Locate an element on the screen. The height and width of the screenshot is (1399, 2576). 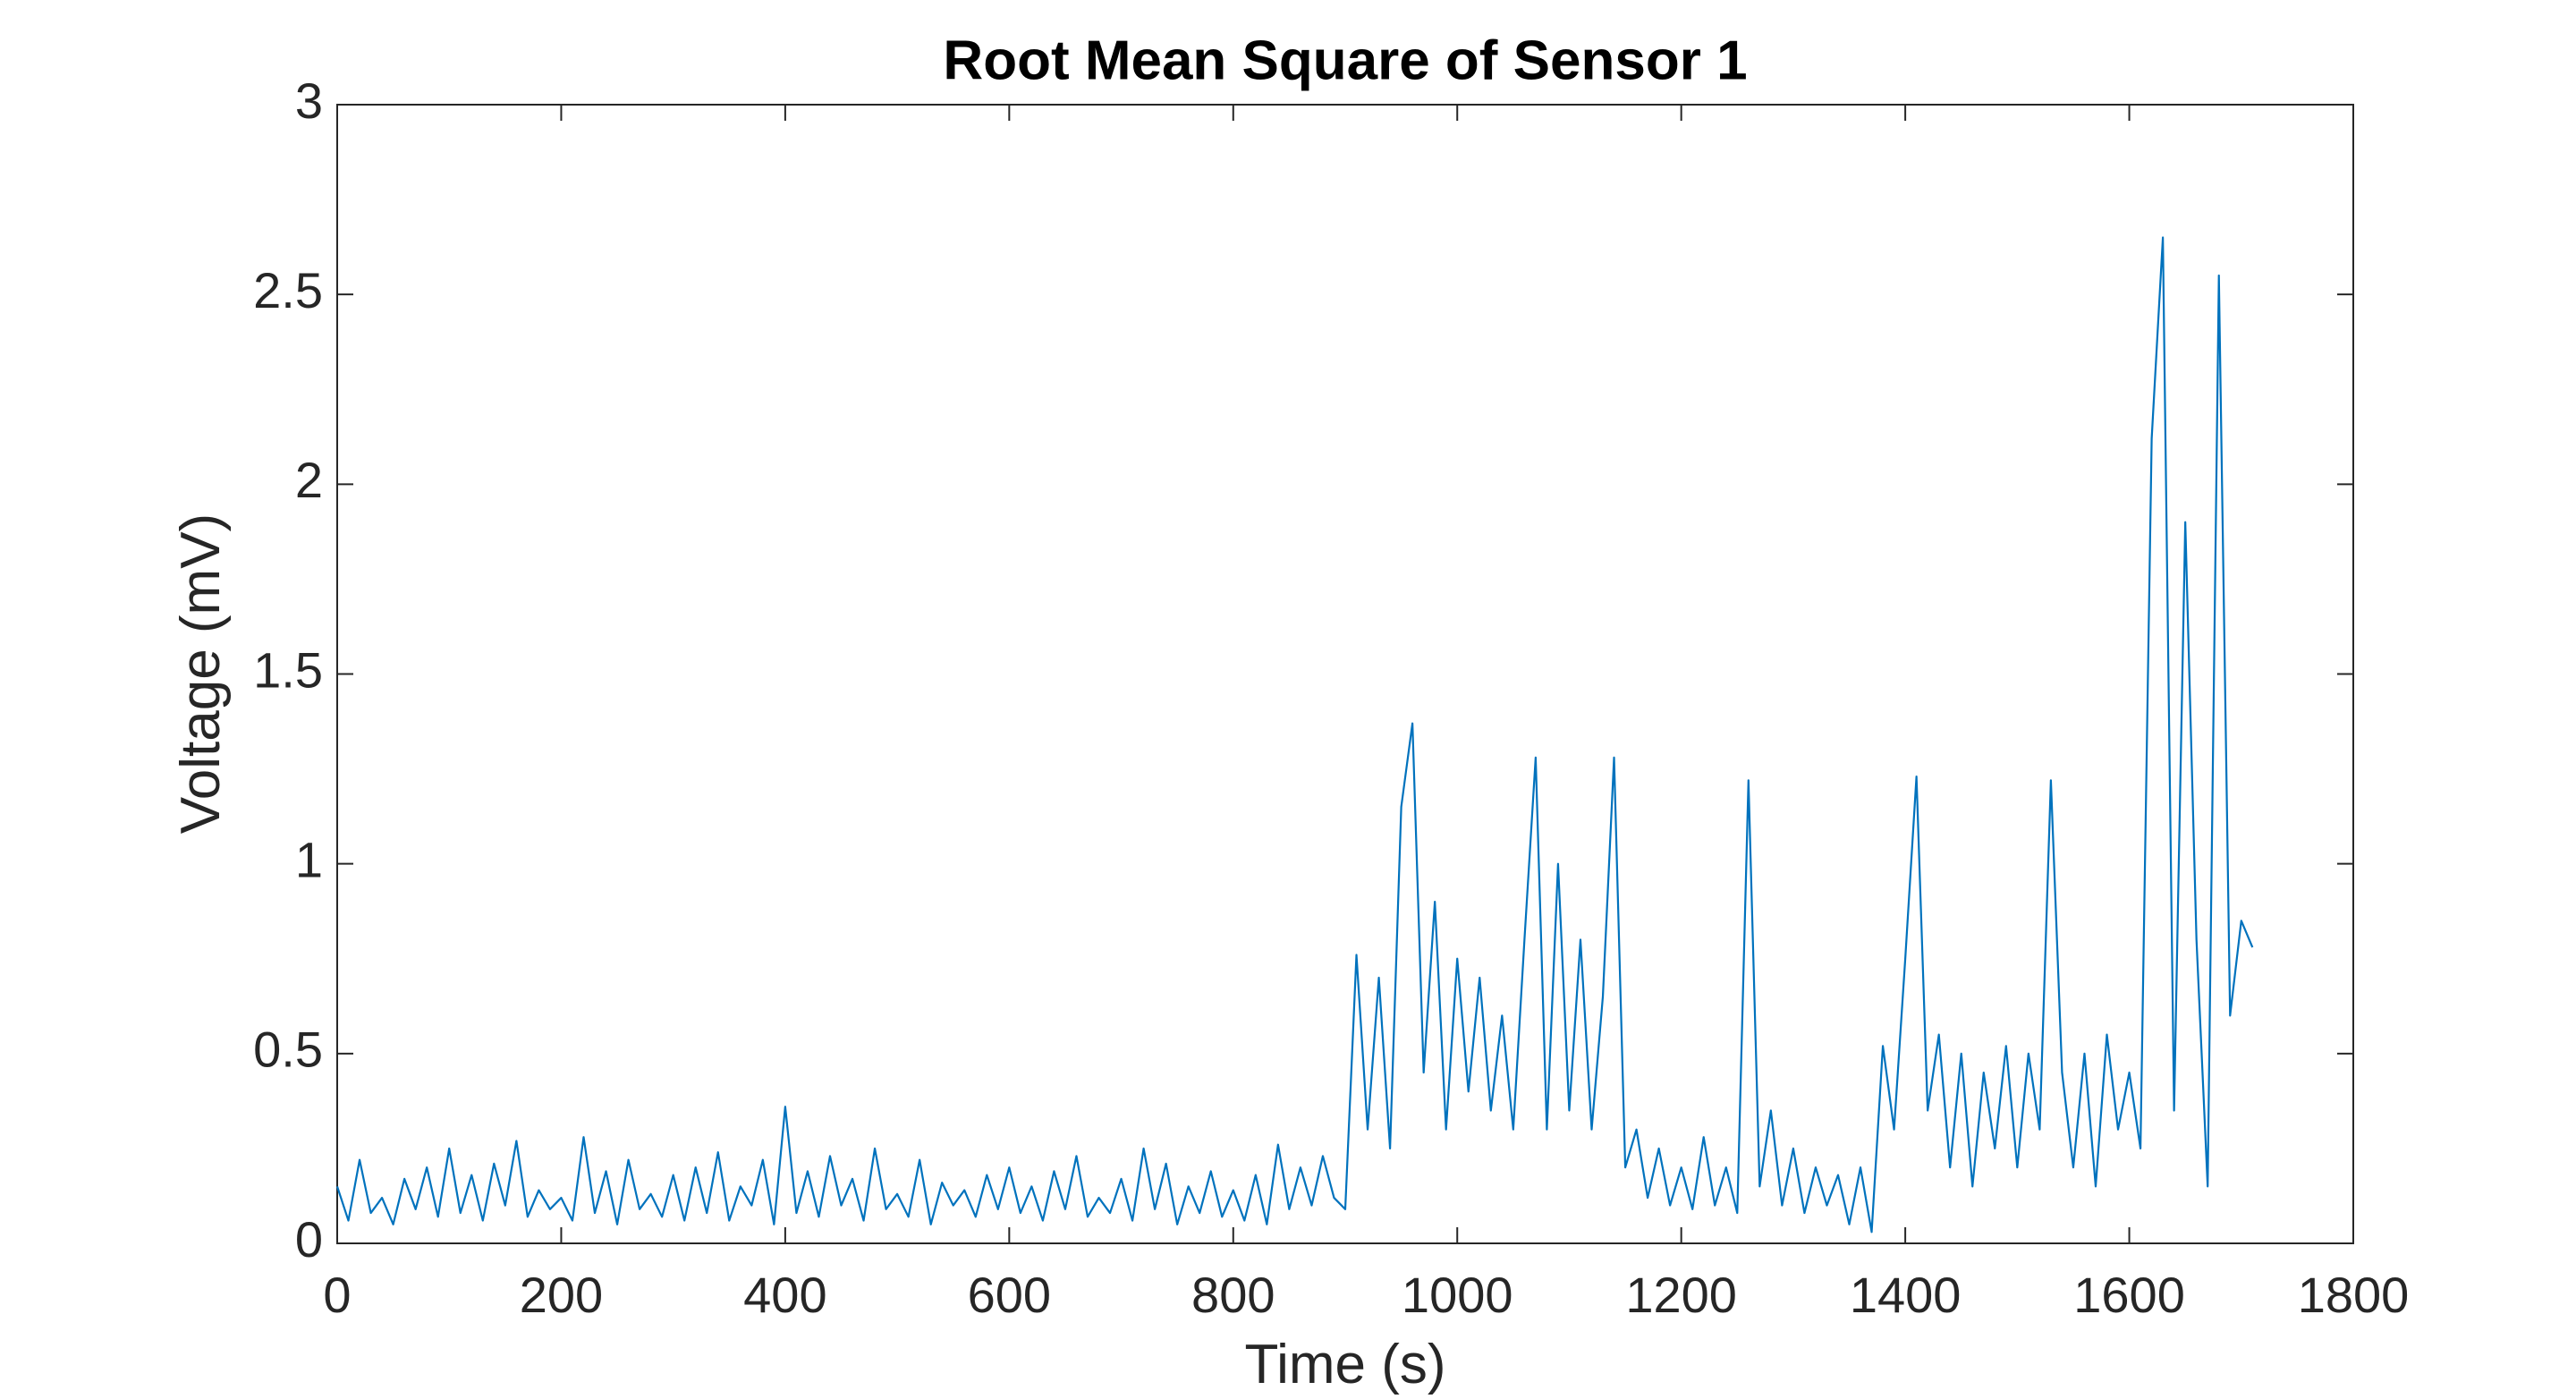
y-tick-label: 3 is located at coordinates (309, 100).